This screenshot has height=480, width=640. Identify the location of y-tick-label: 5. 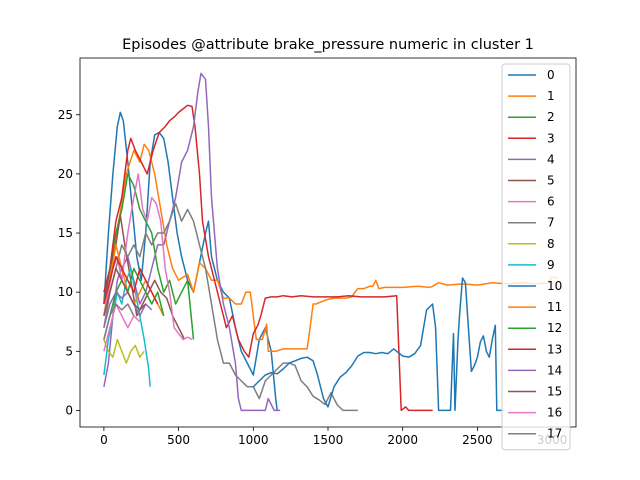
(69, 351).